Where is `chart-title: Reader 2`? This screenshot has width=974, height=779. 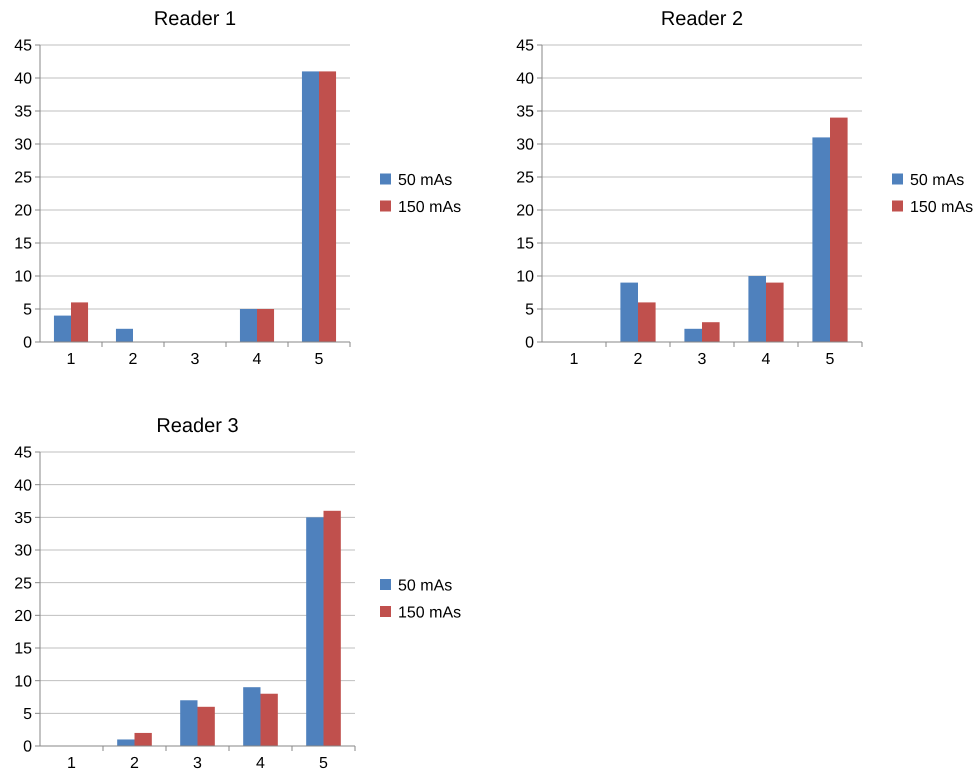 chart-title: Reader 2 is located at coordinates (702, 19).